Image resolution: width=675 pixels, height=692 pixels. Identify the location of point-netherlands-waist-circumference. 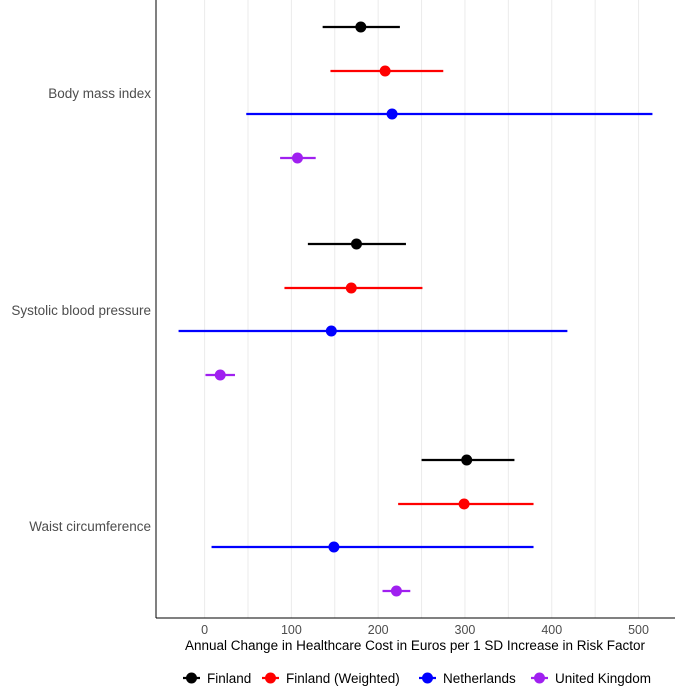
(334, 547).